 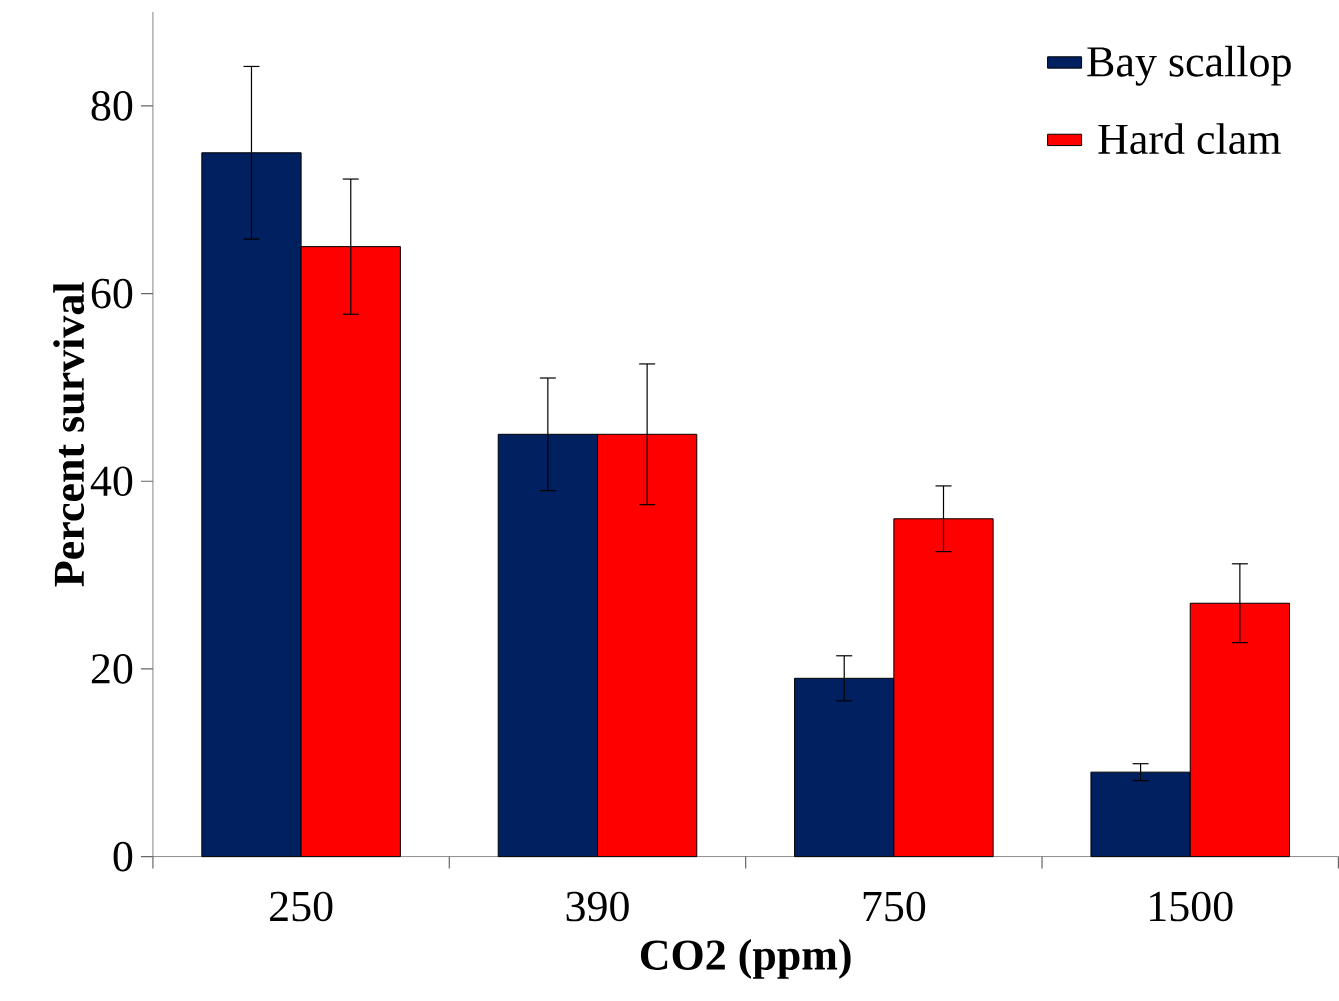 What do you see at coordinates (1189, 139) in the screenshot?
I see `legend-label: Hard clam` at bounding box center [1189, 139].